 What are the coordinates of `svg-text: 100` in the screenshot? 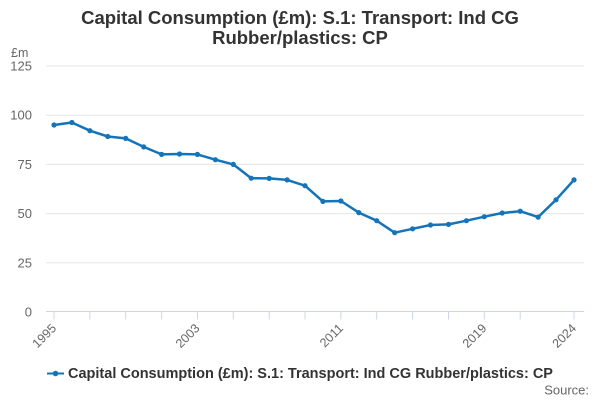 It's located at (21, 115).